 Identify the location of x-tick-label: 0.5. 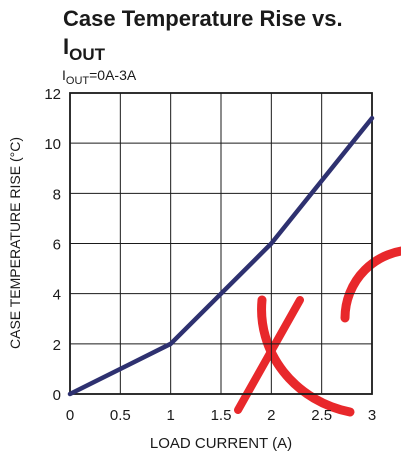
(120, 415).